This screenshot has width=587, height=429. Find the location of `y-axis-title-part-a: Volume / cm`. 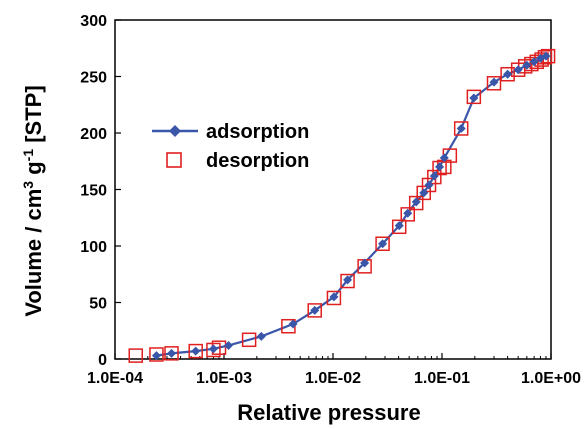

y-axis-title-part-a: Volume / cm is located at coordinates (33, 253).